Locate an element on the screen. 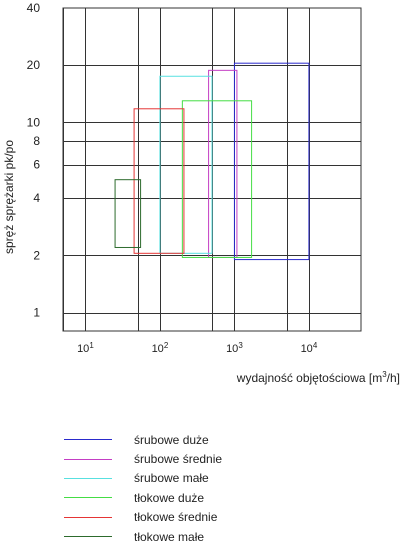 The image size is (400, 546). legend-item: tłokowe małe is located at coordinates (143, 536).